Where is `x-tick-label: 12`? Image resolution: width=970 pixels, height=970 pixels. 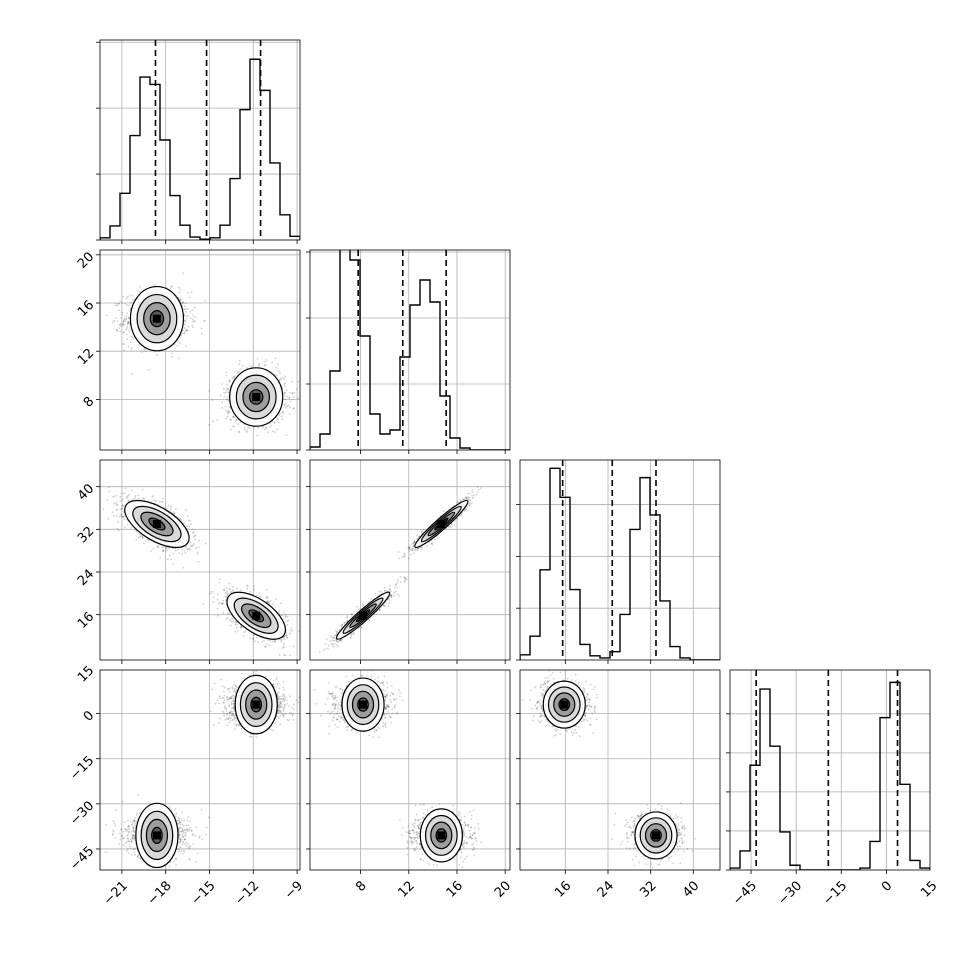 x-tick-label: 12 is located at coordinates (407, 889).